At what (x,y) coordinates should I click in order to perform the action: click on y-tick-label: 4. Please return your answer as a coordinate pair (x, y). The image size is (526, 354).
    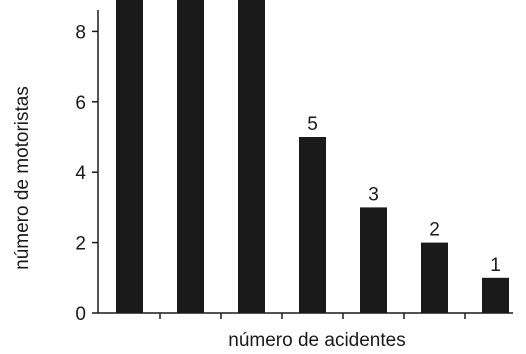
    Looking at the image, I should click on (80, 173).